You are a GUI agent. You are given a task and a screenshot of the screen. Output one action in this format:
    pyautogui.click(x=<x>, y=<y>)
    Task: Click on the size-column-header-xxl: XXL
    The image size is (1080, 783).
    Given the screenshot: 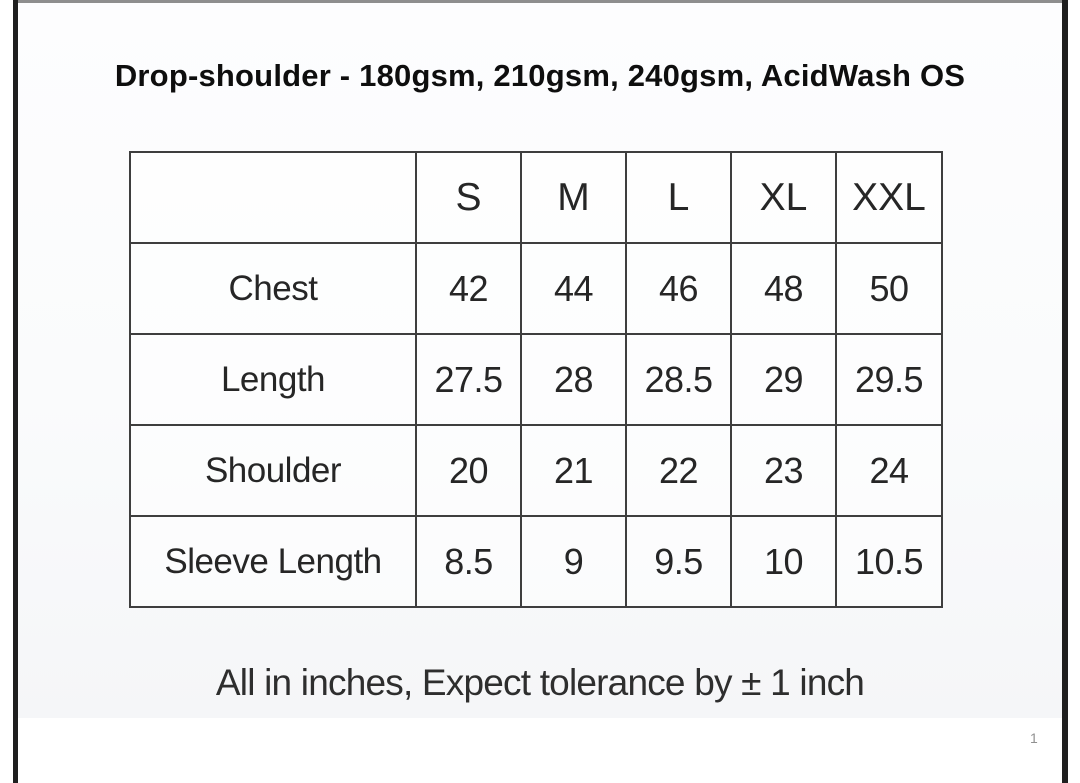 What is the action you would take?
    pyautogui.click(x=889, y=197)
    